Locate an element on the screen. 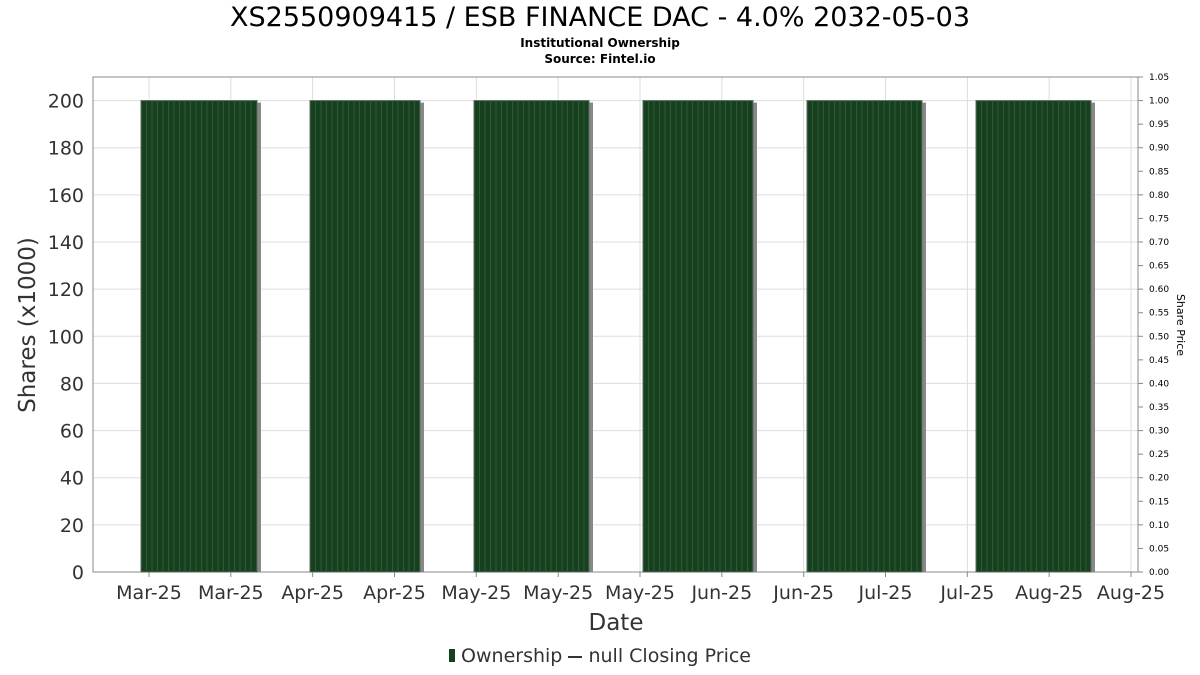 The width and height of the screenshot is (1200, 675). y2-tick-label: 0.00 is located at coordinates (1159, 573).